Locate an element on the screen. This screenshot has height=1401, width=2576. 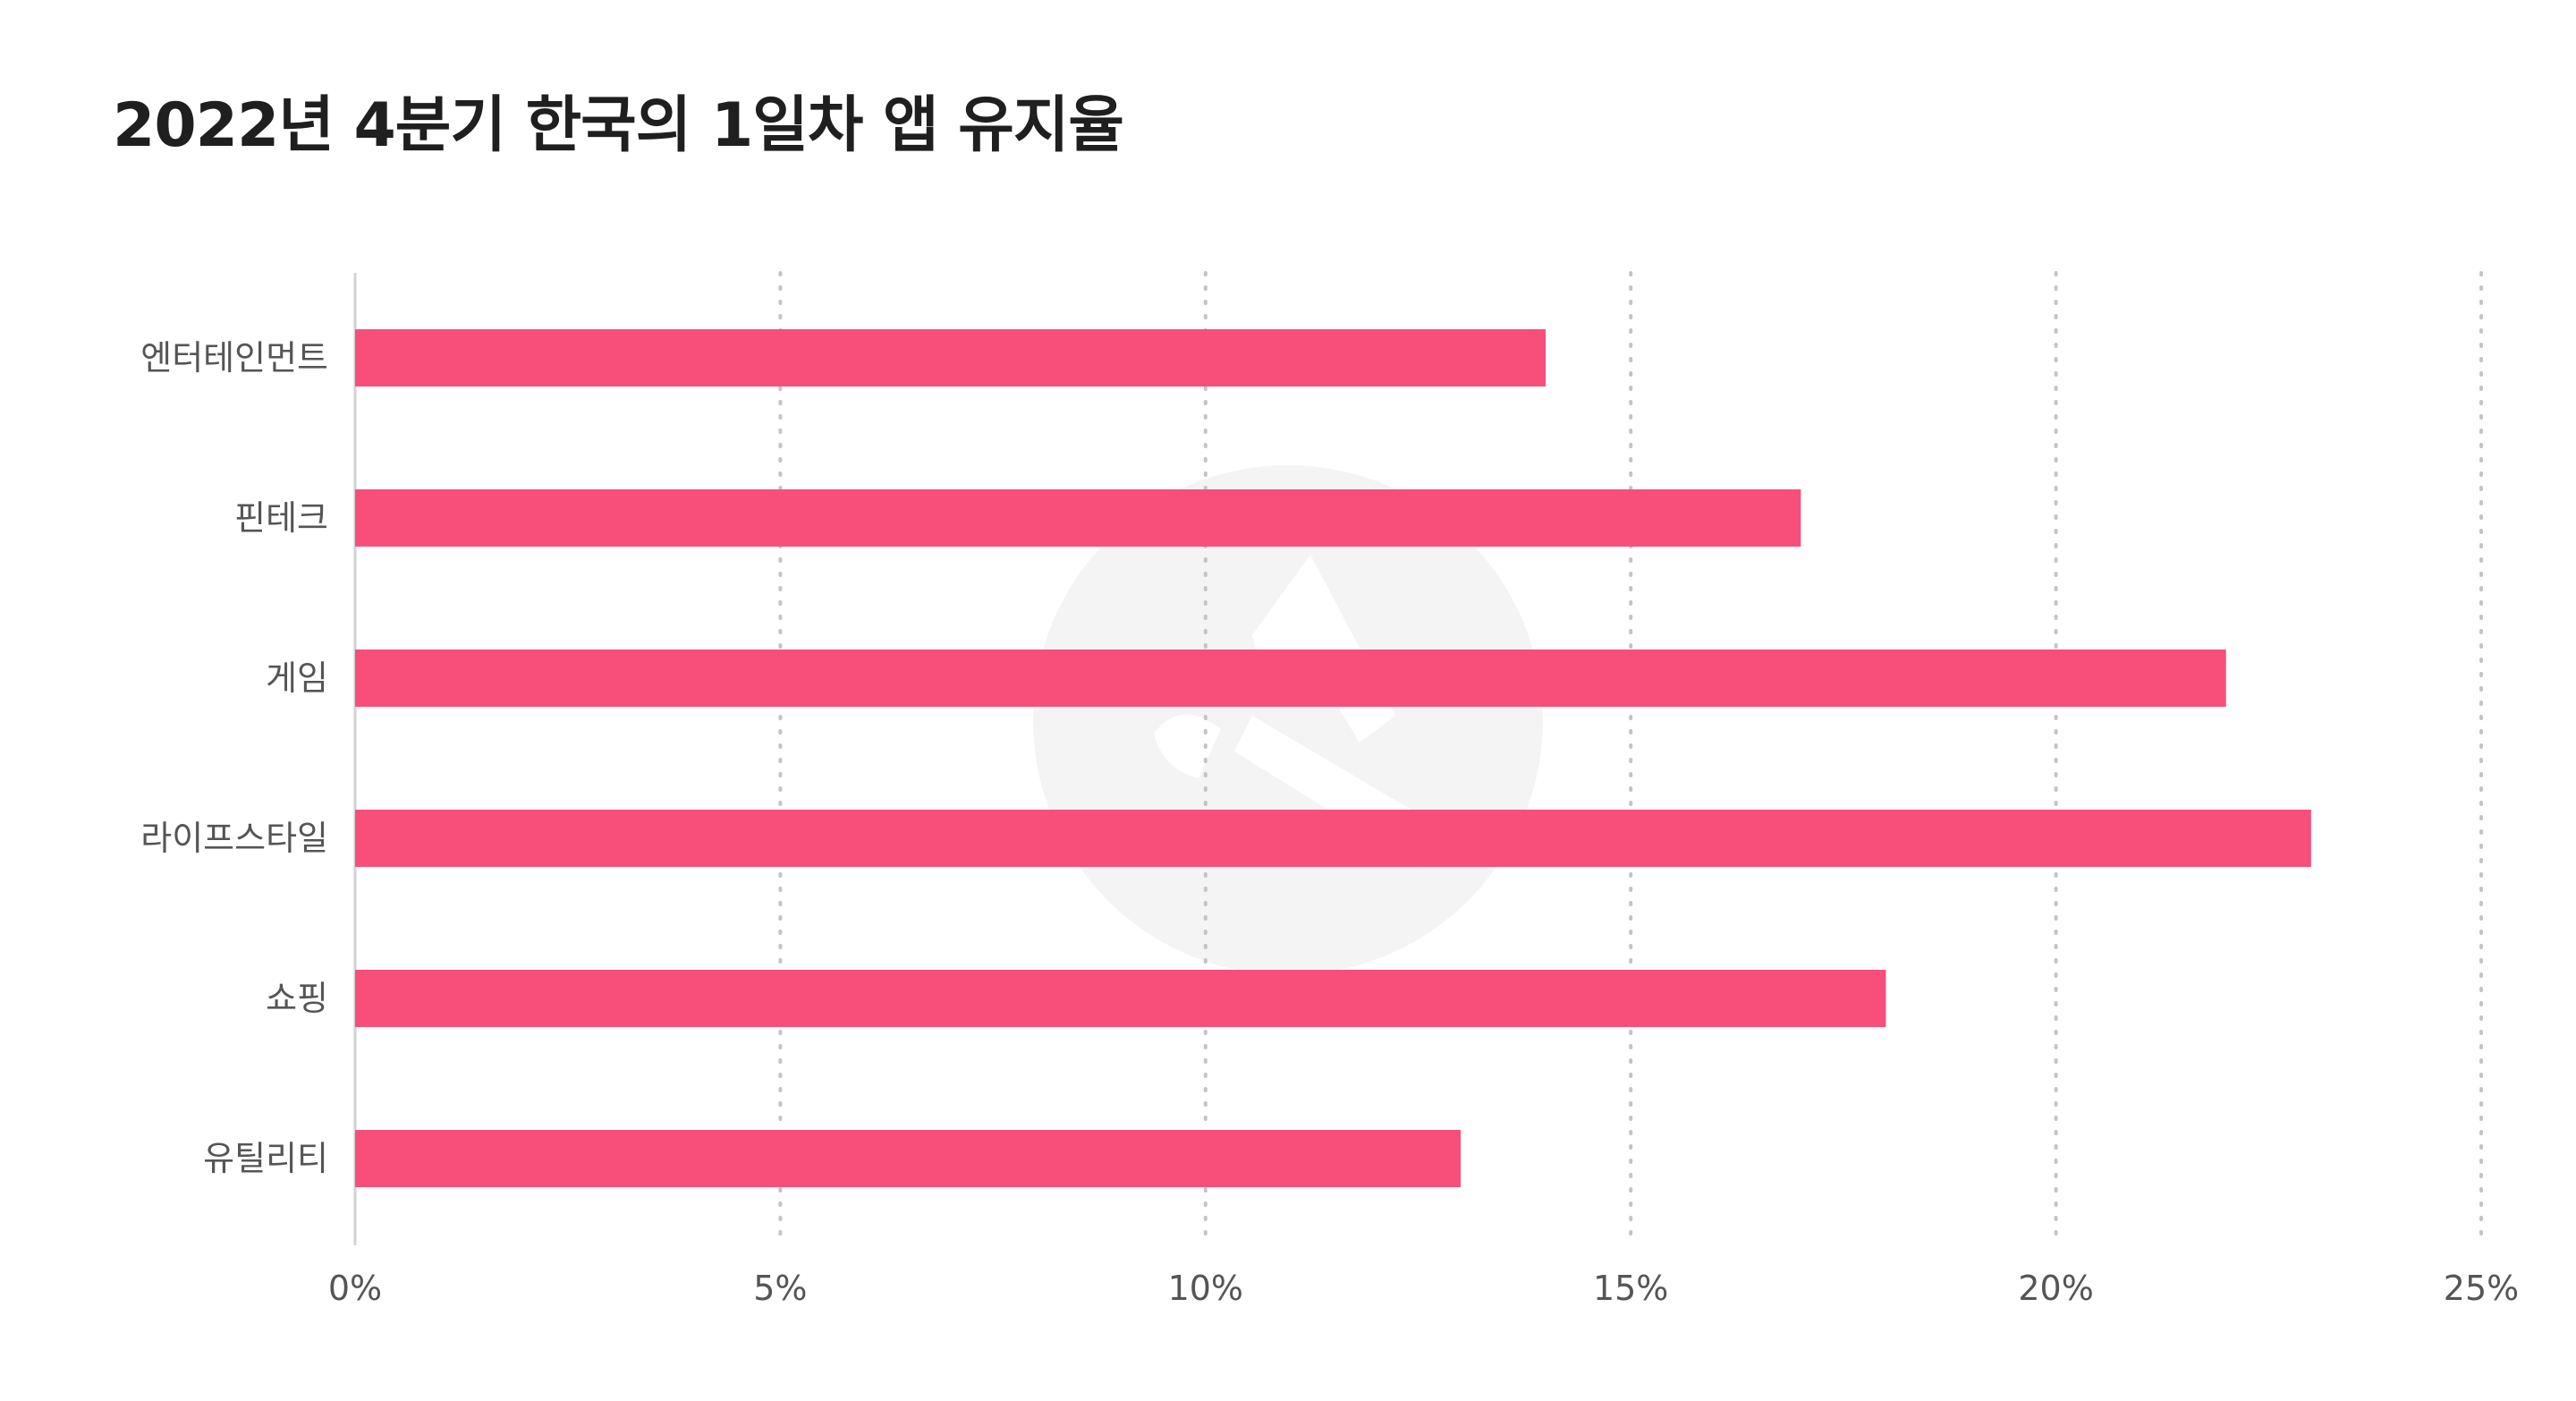
category-label: 핀테크 is located at coordinates (281, 518).